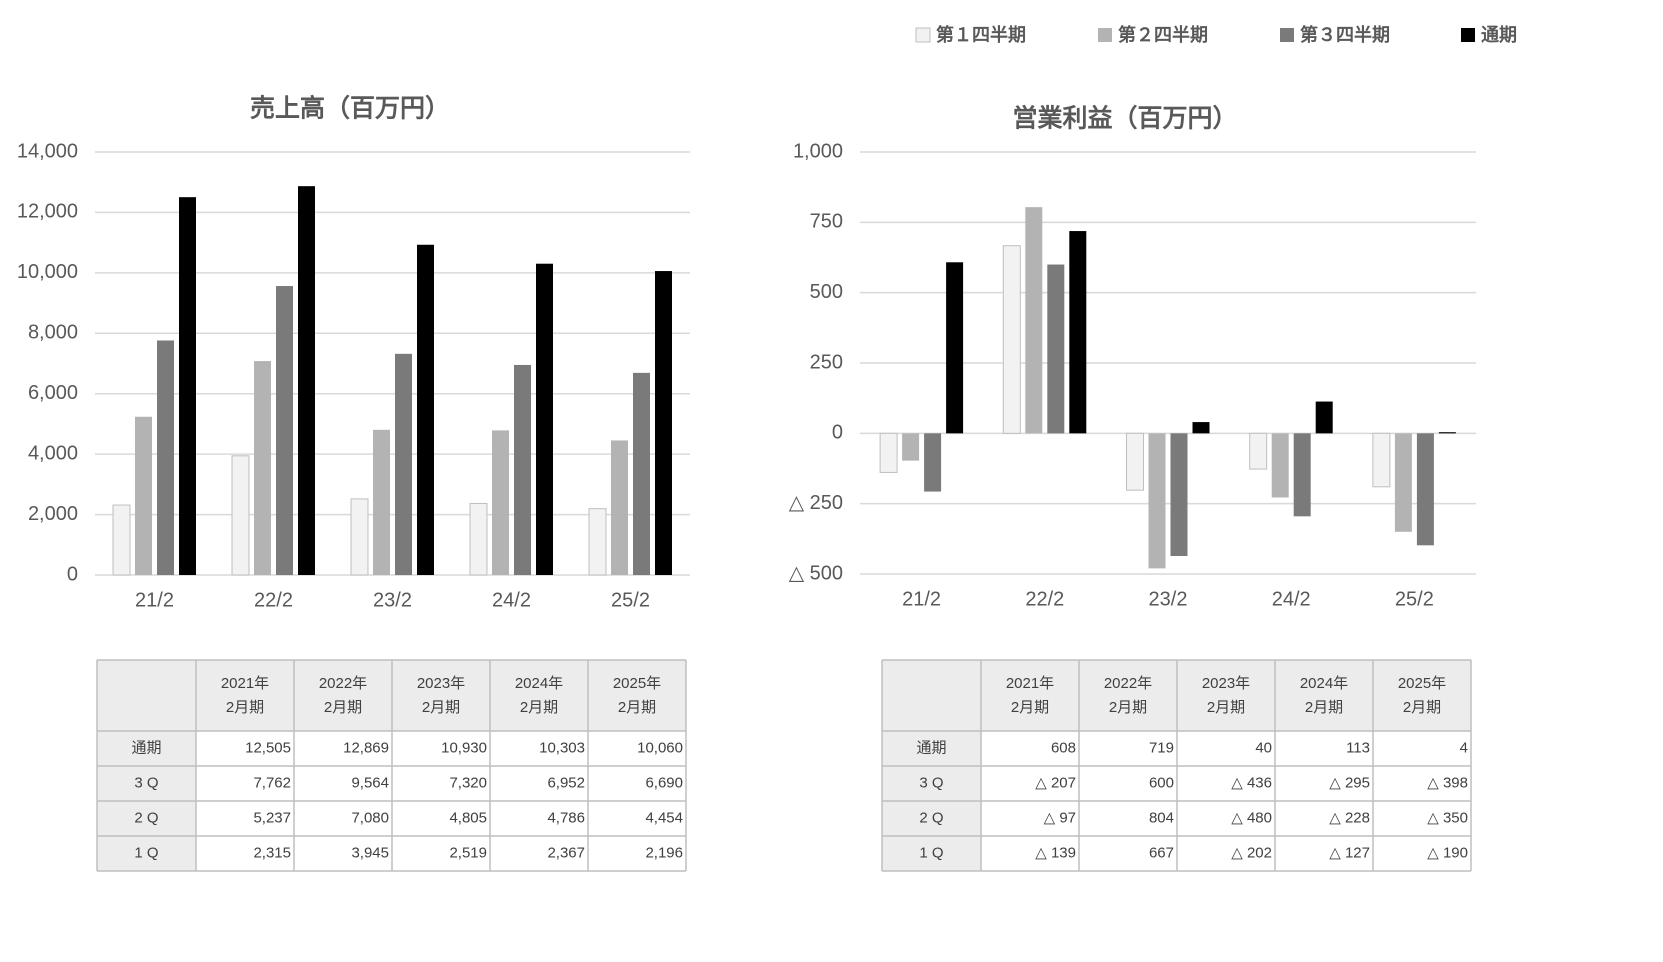  What do you see at coordinates (1447, 817) in the screenshot?
I see `table-cell: △ 350` at bounding box center [1447, 817].